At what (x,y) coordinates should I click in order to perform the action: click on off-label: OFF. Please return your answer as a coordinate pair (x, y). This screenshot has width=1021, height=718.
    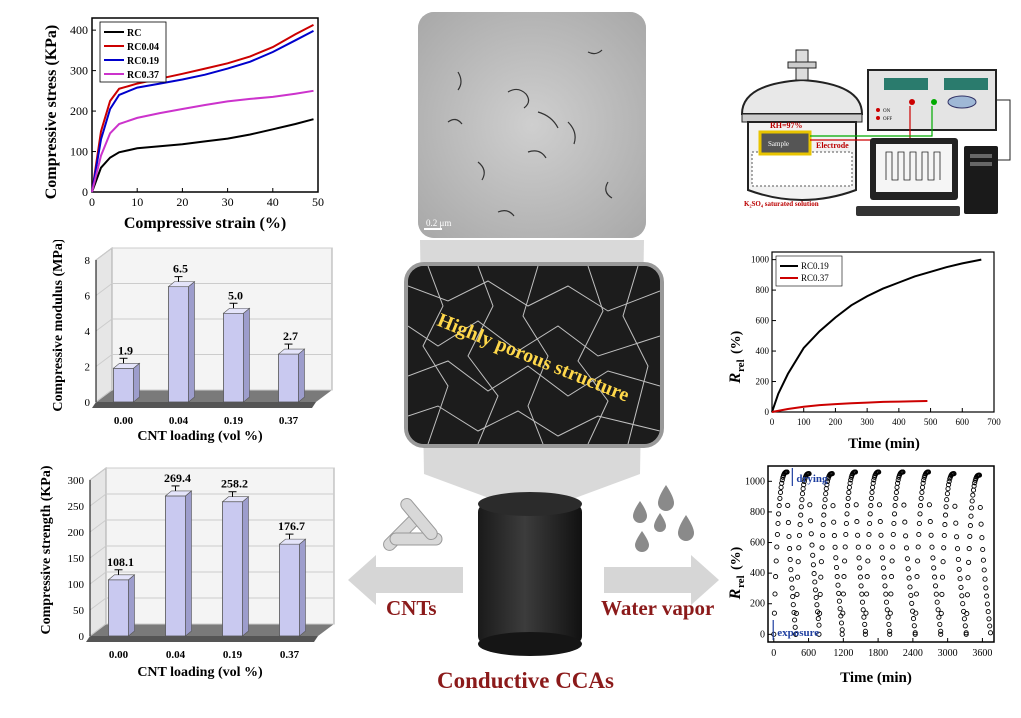
    Looking at the image, I should click on (887, 119).